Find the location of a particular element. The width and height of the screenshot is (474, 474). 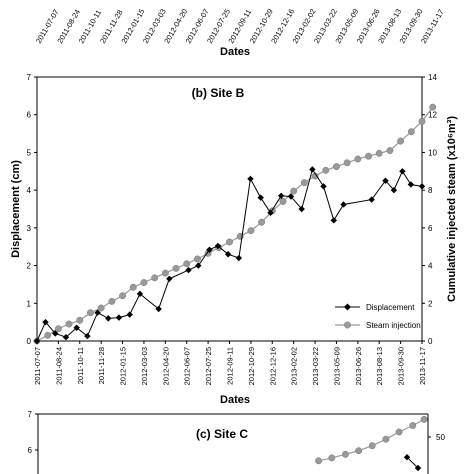

x-tick-label: 2013-11-17 is located at coordinates (422, 366).